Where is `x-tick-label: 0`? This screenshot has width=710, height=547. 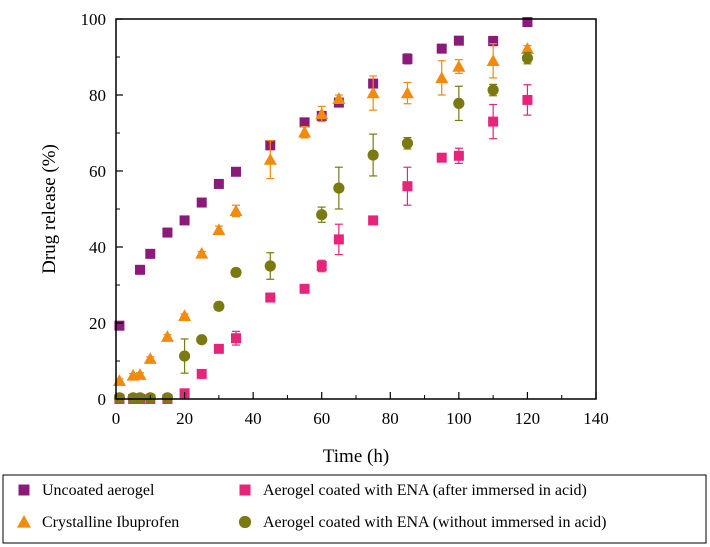 x-tick-label: 0 is located at coordinates (116, 418).